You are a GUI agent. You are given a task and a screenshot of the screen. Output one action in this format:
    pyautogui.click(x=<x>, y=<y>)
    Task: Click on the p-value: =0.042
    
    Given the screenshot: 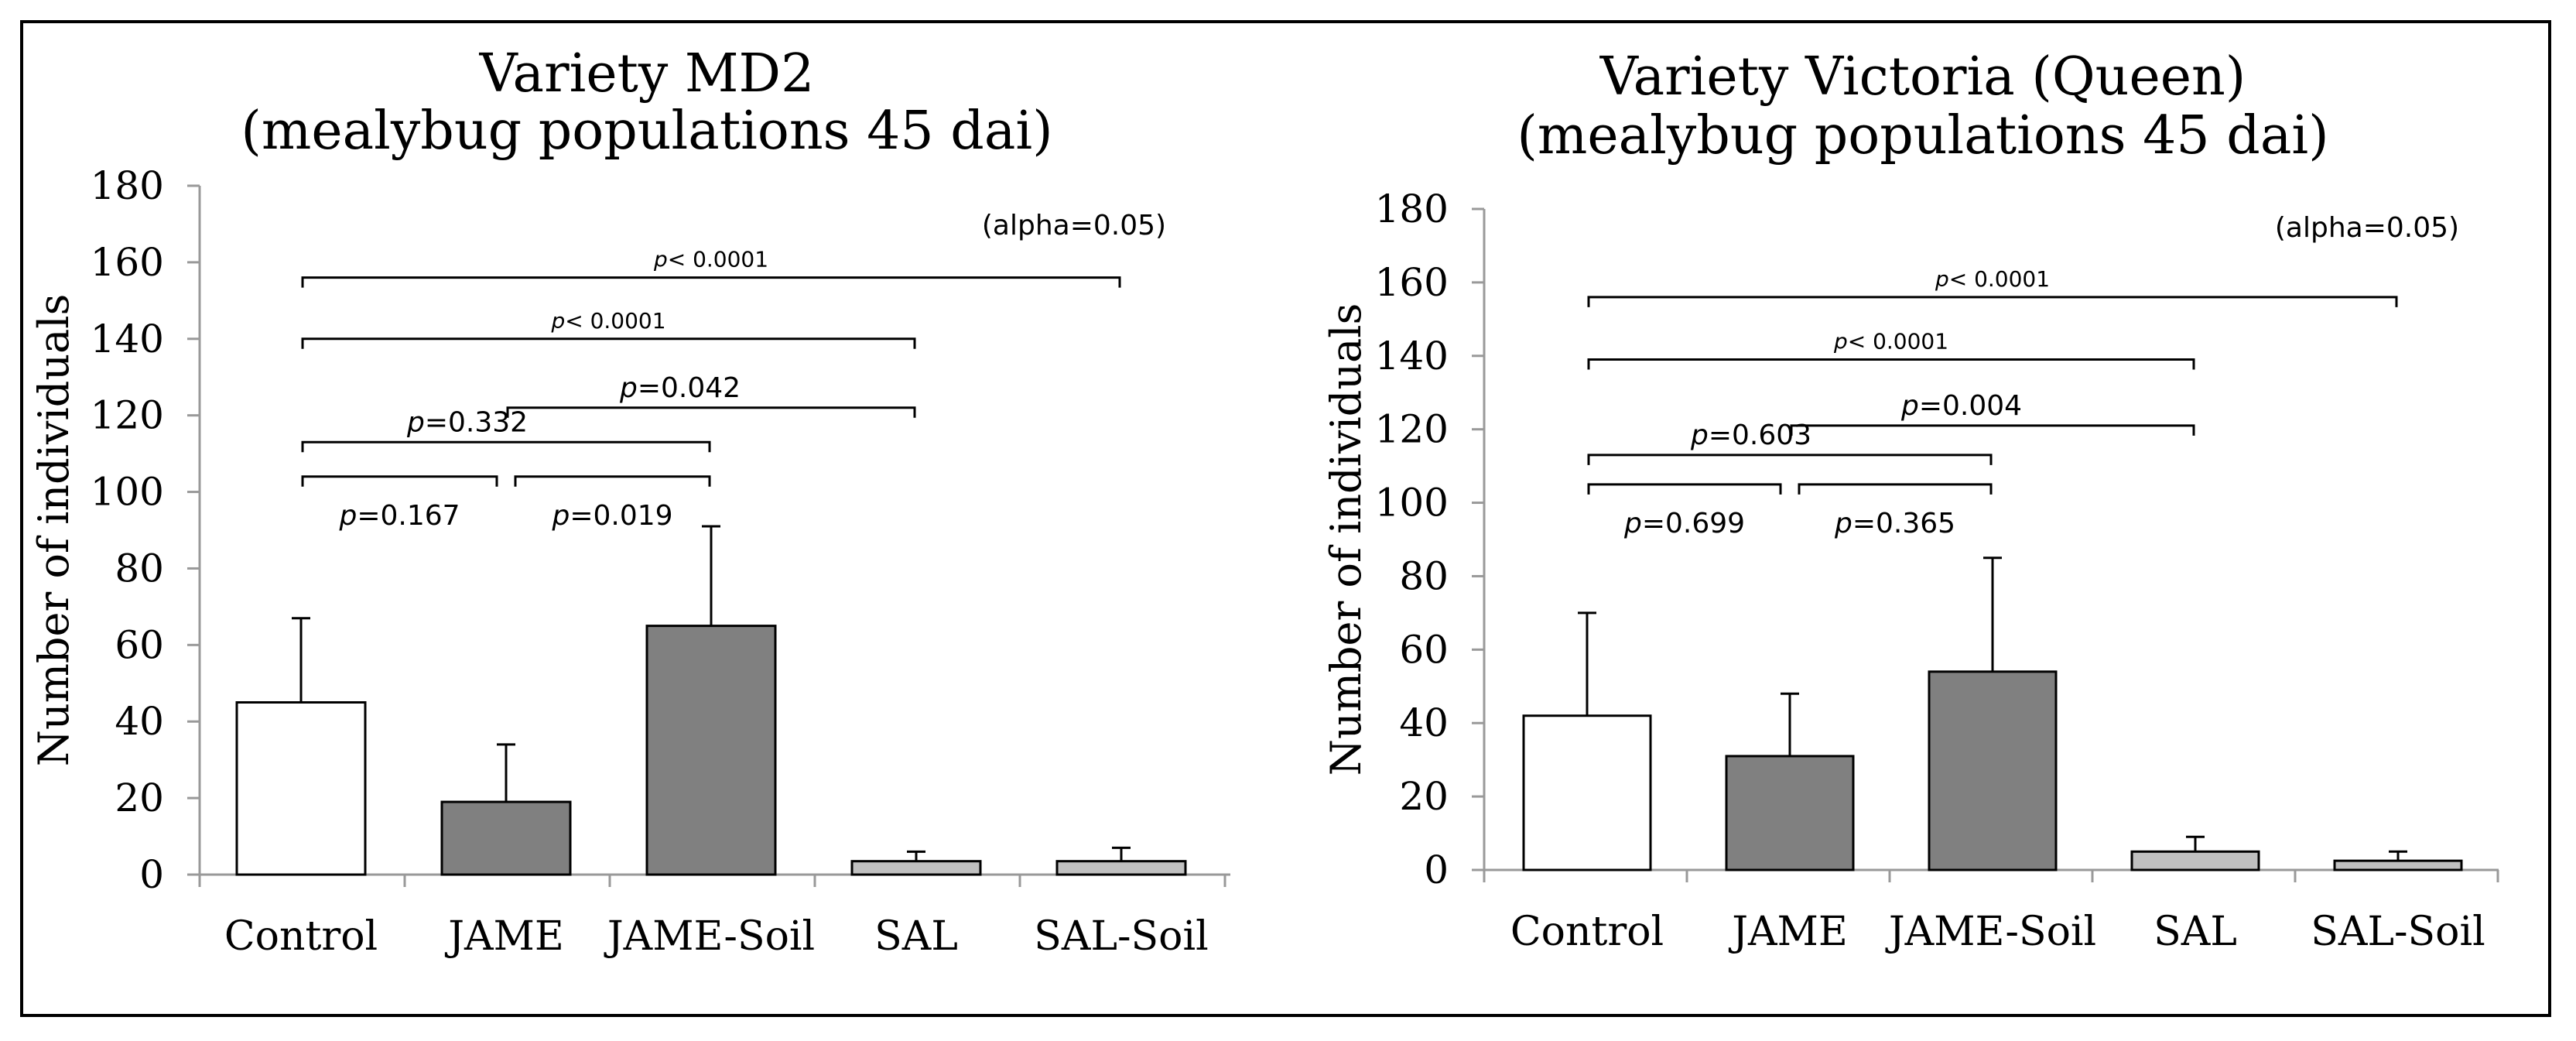 What is the action you would take?
    pyautogui.click(x=690, y=388)
    